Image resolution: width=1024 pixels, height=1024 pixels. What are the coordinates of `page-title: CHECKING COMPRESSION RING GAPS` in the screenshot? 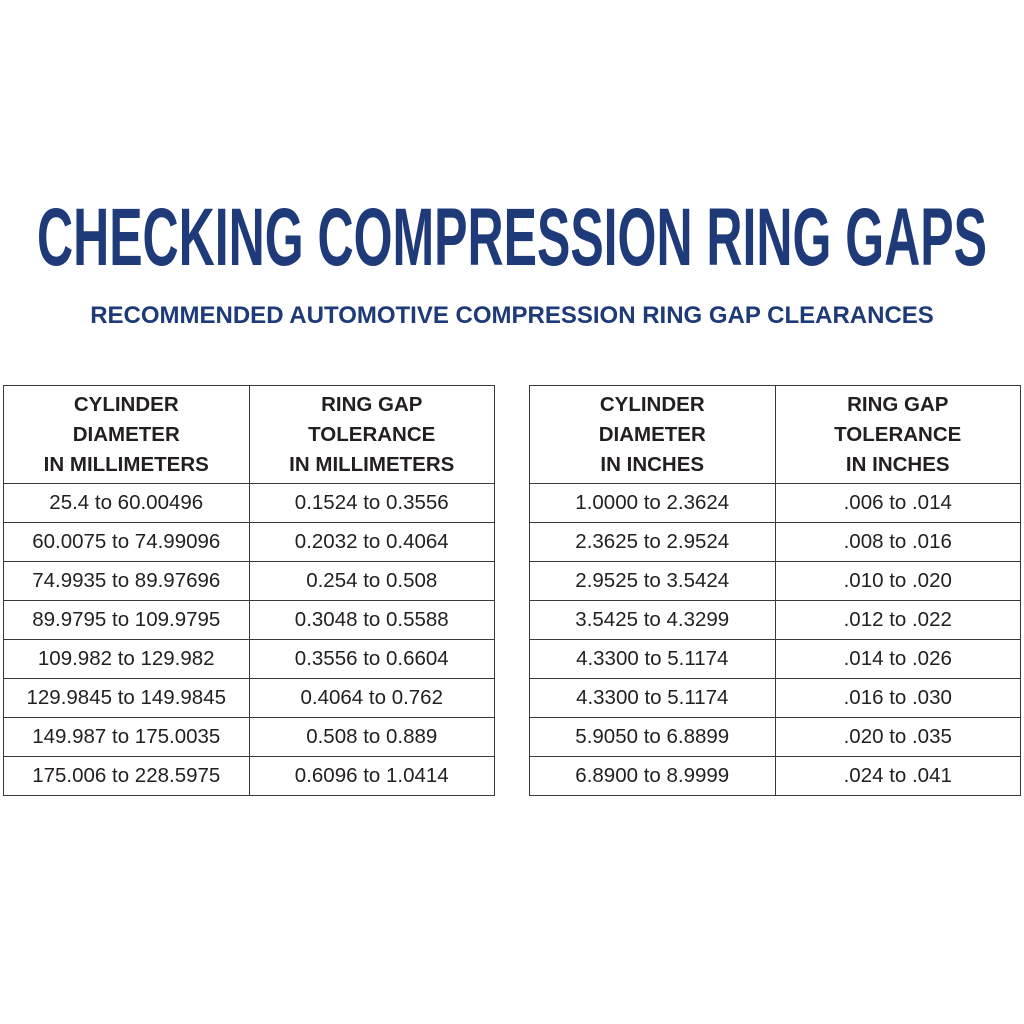 It's located at (512, 236).